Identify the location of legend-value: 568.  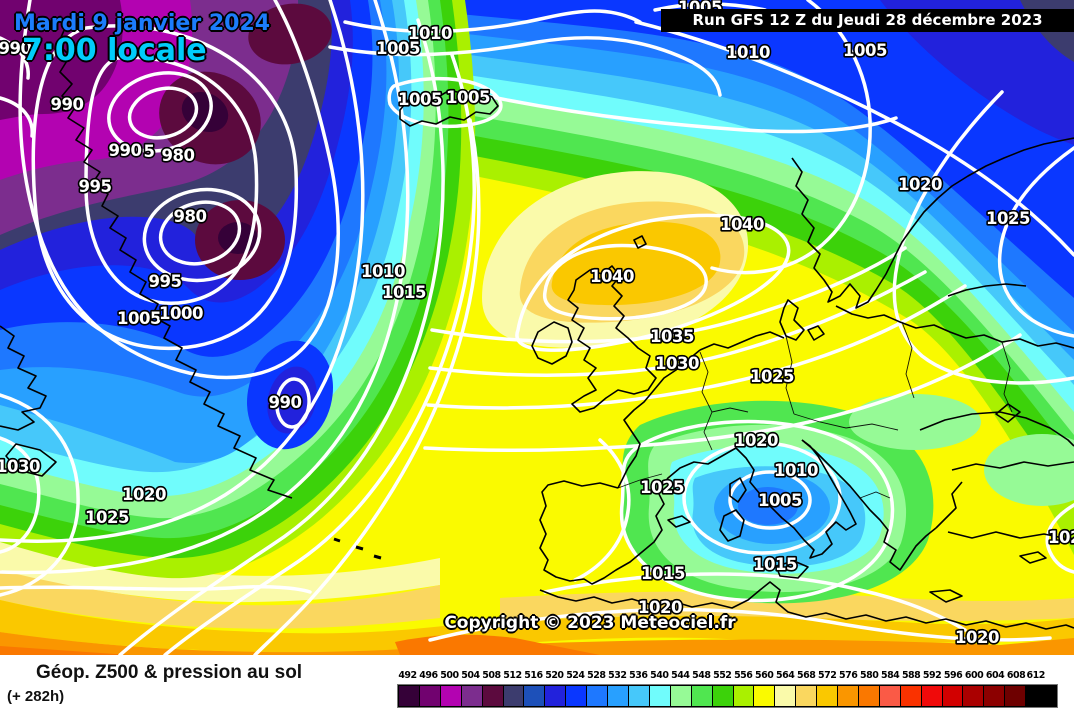
(806, 675).